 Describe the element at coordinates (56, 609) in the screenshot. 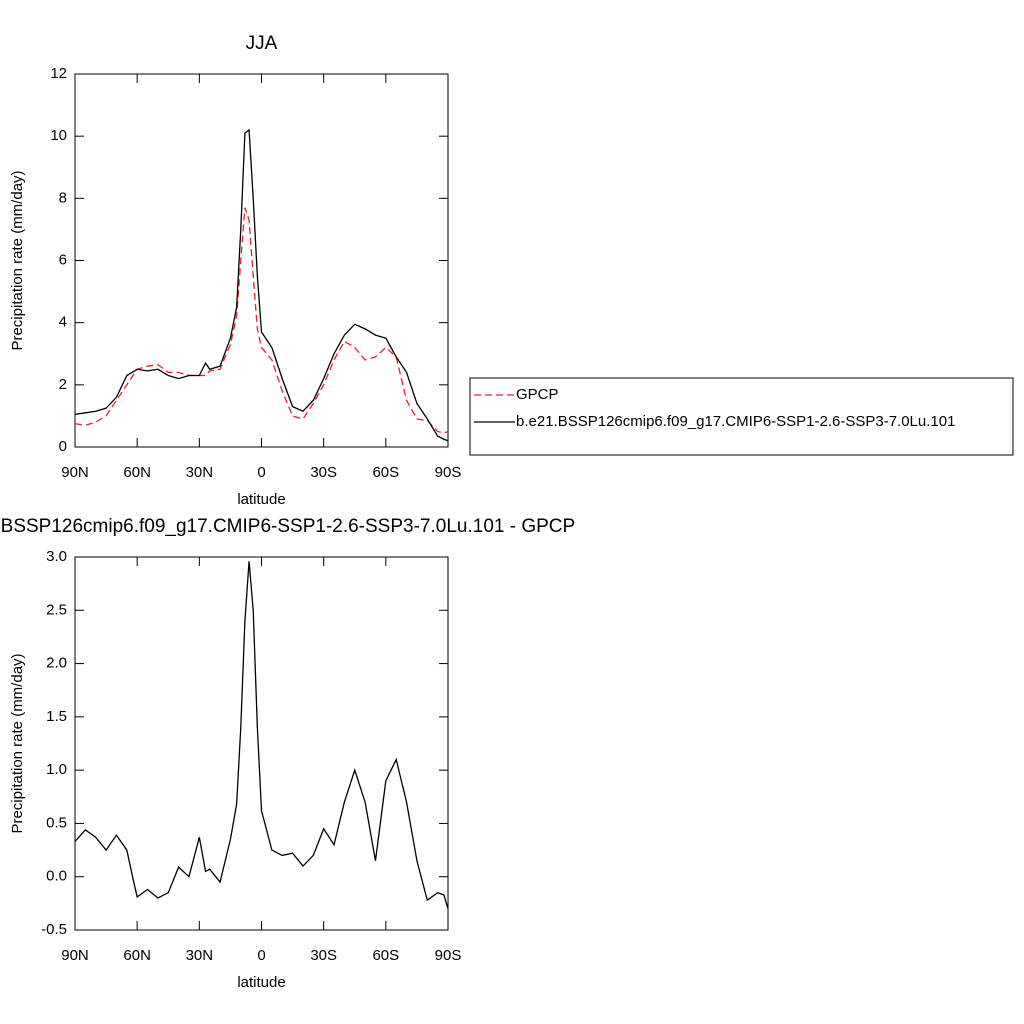

I see `y-tick-label: 2.5` at that location.